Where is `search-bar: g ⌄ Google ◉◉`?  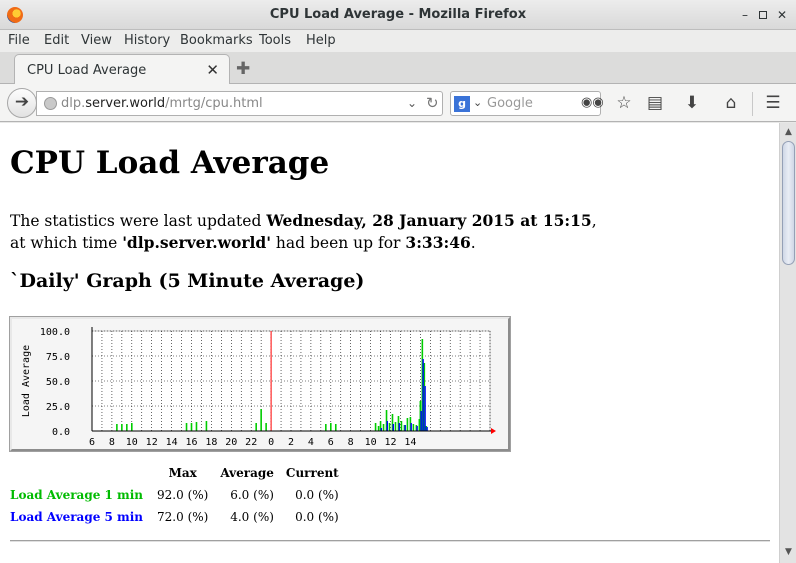
search-bar: g ⌄ Google ◉◉ is located at coordinates (527, 103).